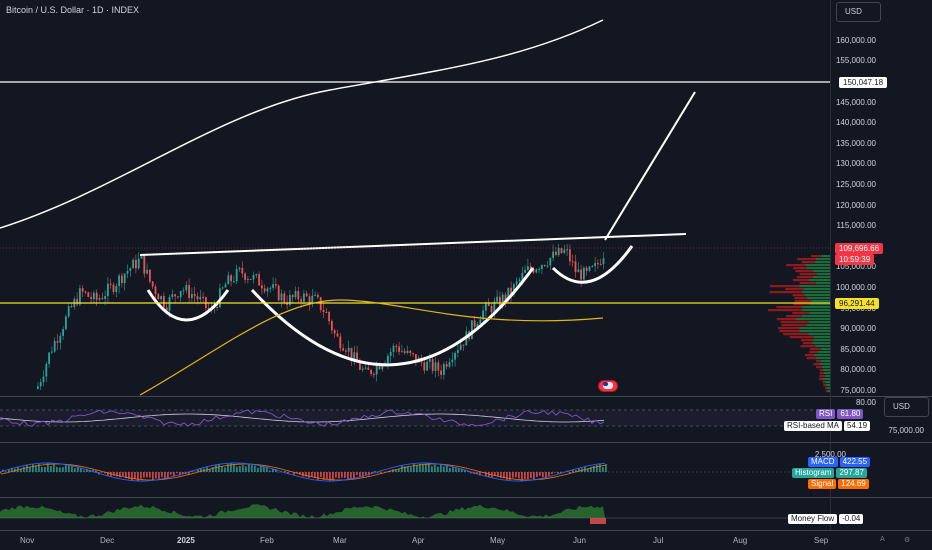  What do you see at coordinates (858, 12) in the screenshot?
I see `currency-button: USD` at bounding box center [858, 12].